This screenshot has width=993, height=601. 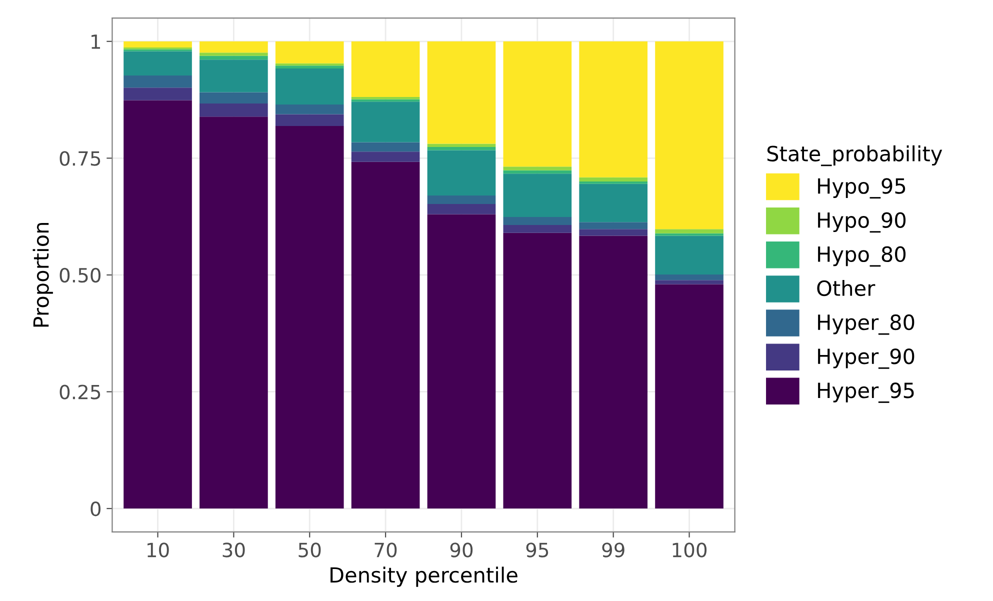 I want to click on x-tick-label: 100, so click(x=689, y=550).